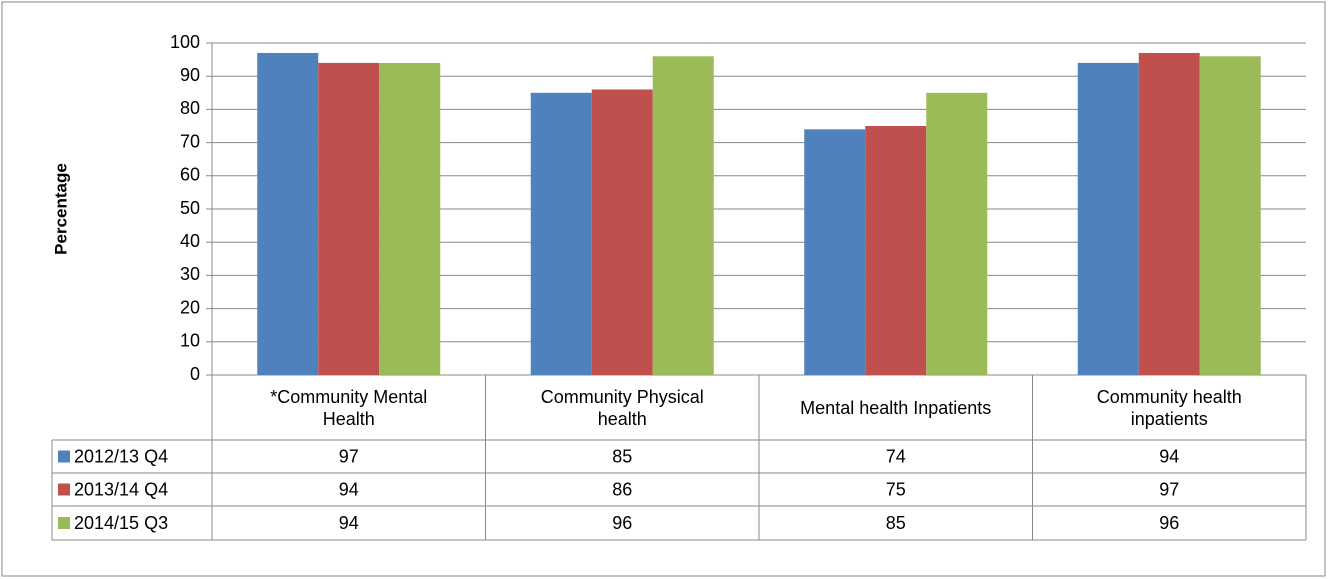 The height and width of the screenshot is (579, 1328). Describe the element at coordinates (190, 75) in the screenshot. I see `y-tick-label: 90` at that location.